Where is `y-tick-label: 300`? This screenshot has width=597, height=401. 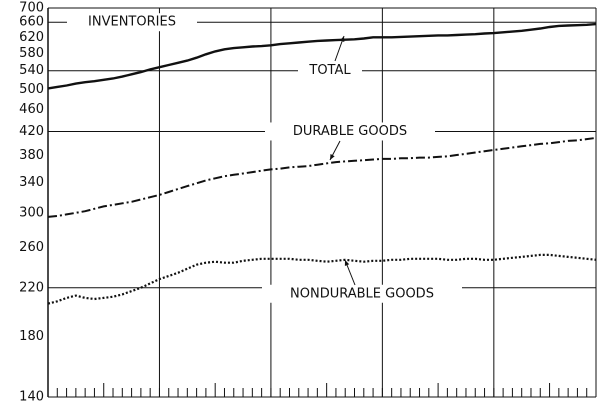 y-tick-label: 300 is located at coordinates (31, 212).